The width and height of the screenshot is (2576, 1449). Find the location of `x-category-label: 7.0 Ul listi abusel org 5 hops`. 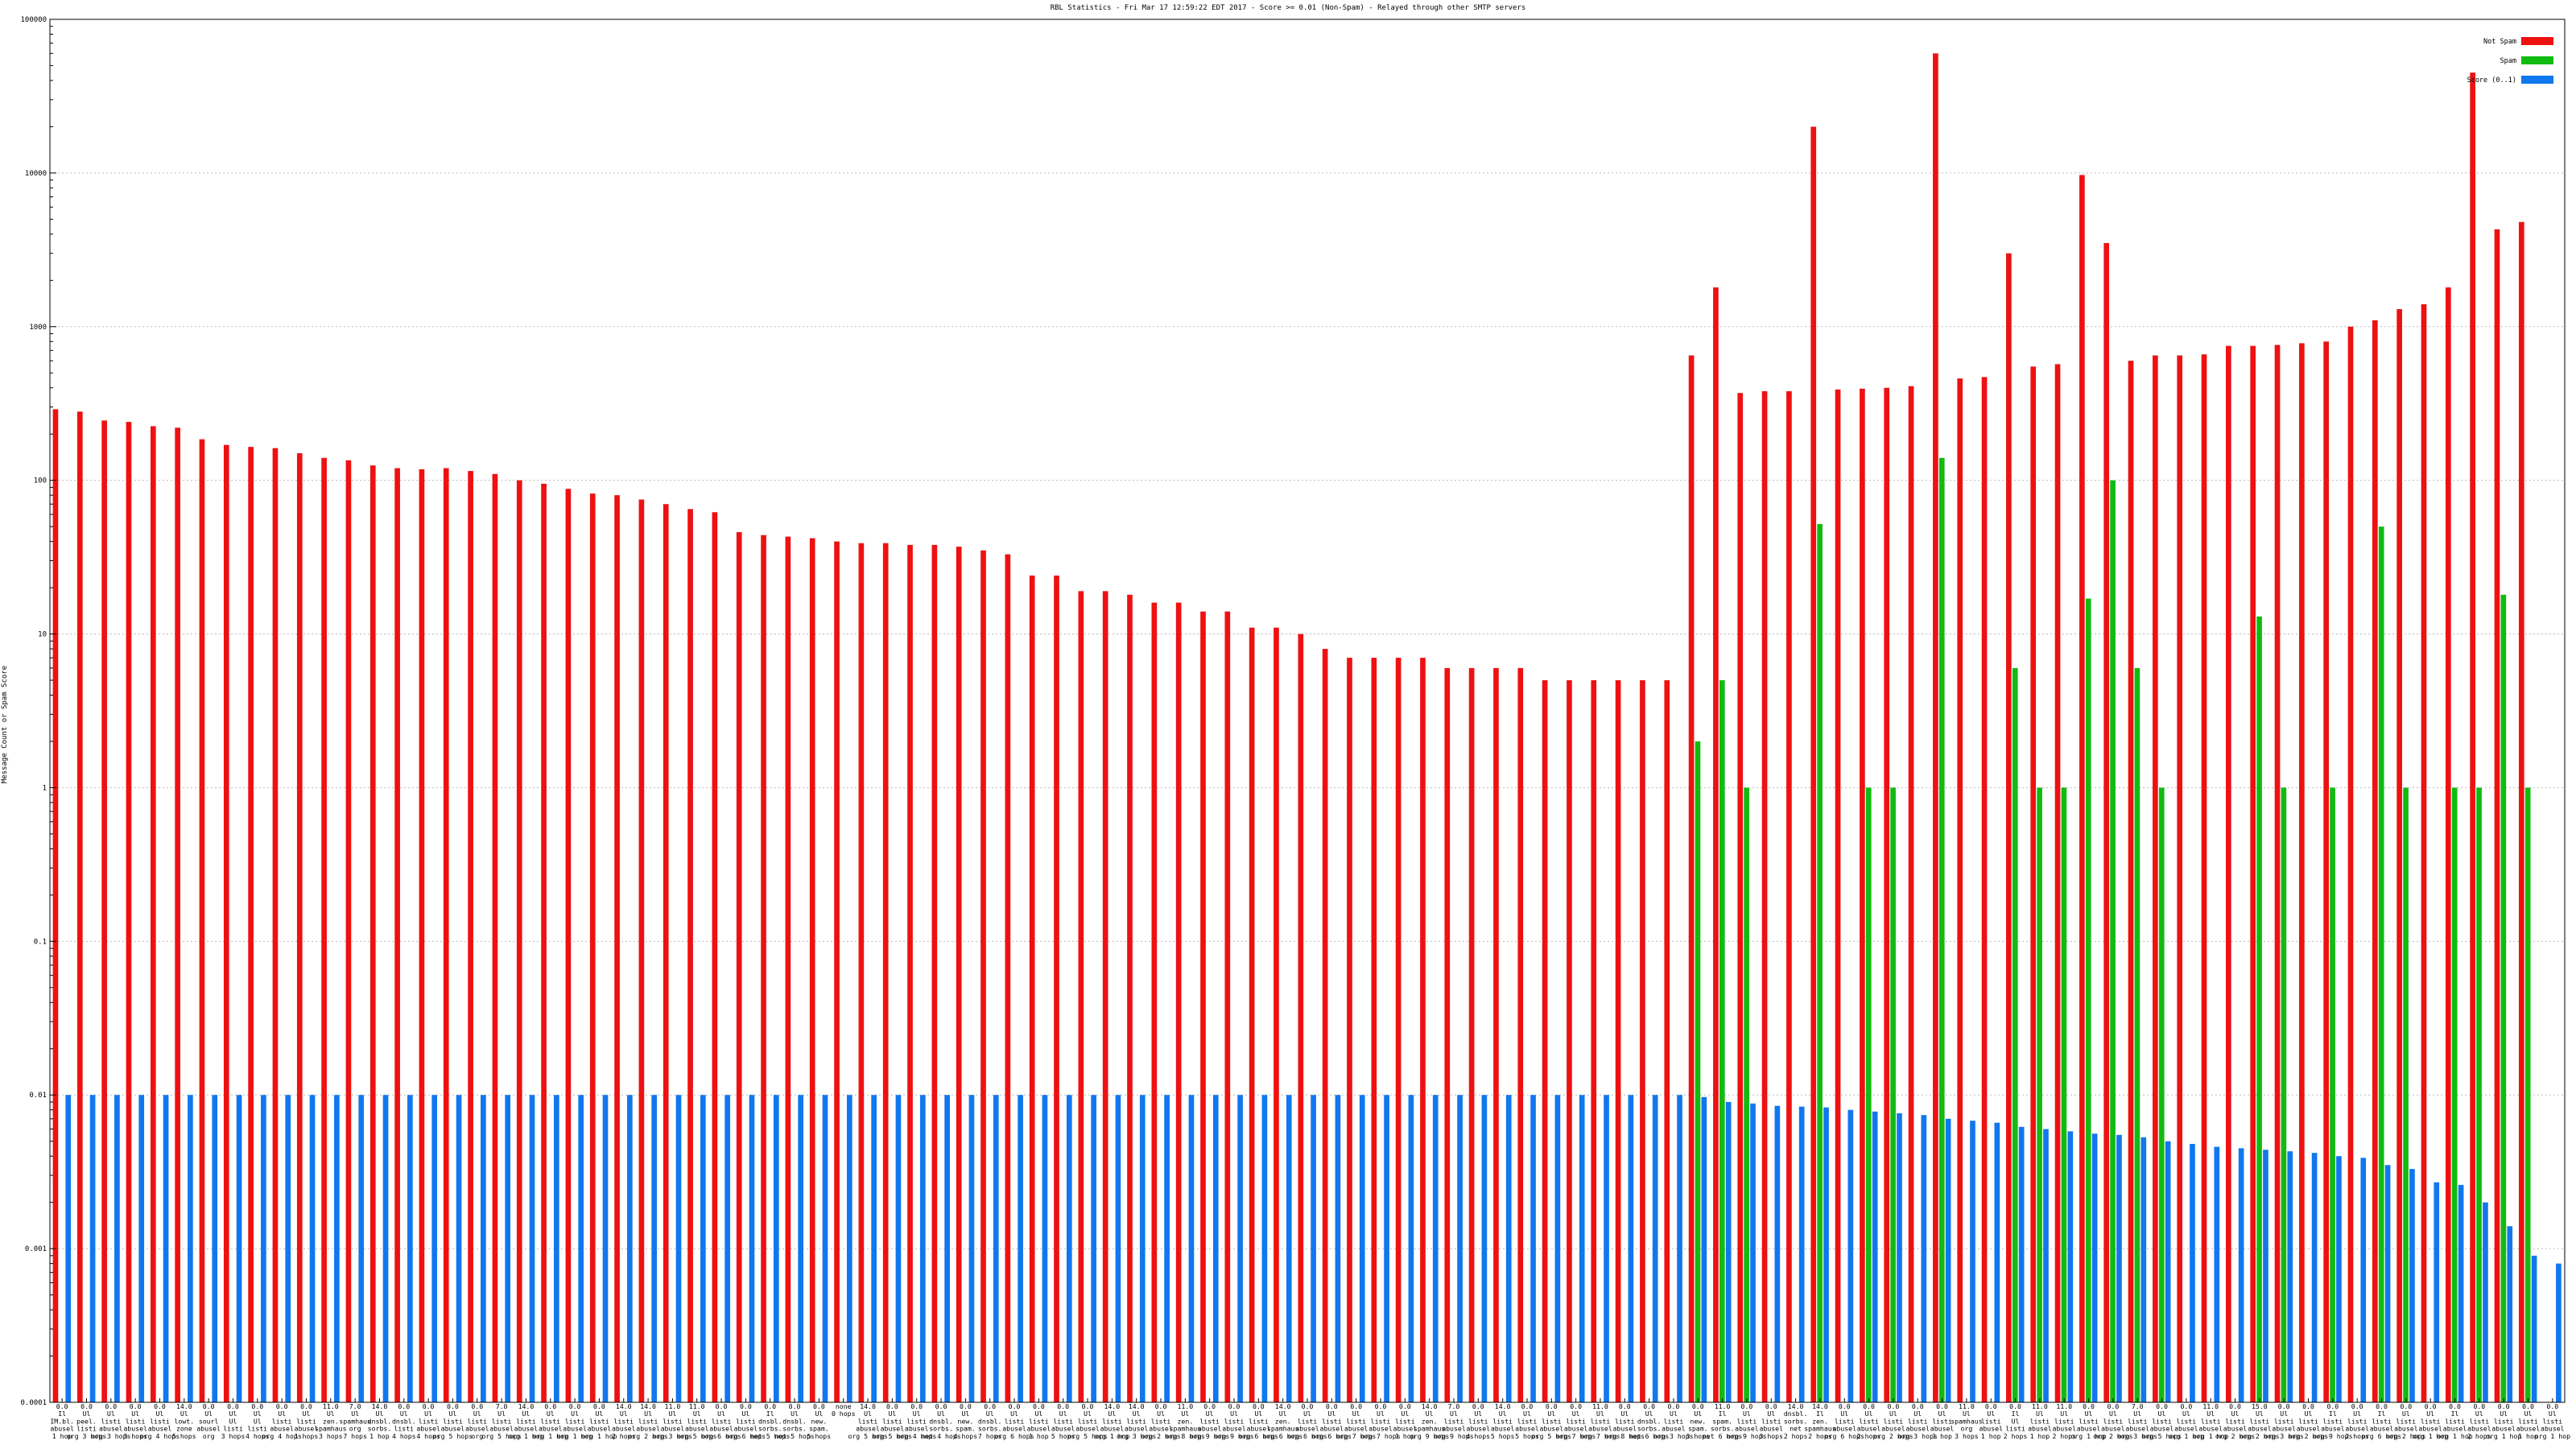

x-category-label: 7.0 Ul listi abusel org 5 hops is located at coordinates (501, 1421).